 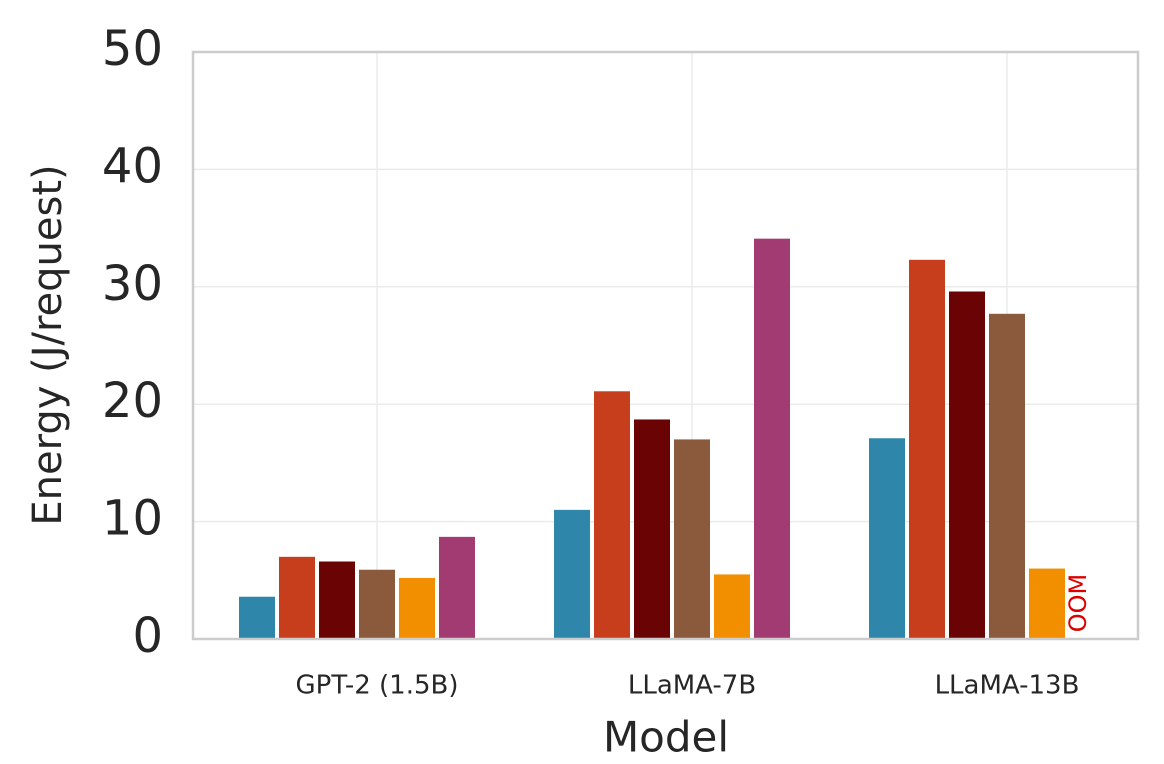 What do you see at coordinates (666, 737) in the screenshot?
I see `x-axis-label: Model` at bounding box center [666, 737].